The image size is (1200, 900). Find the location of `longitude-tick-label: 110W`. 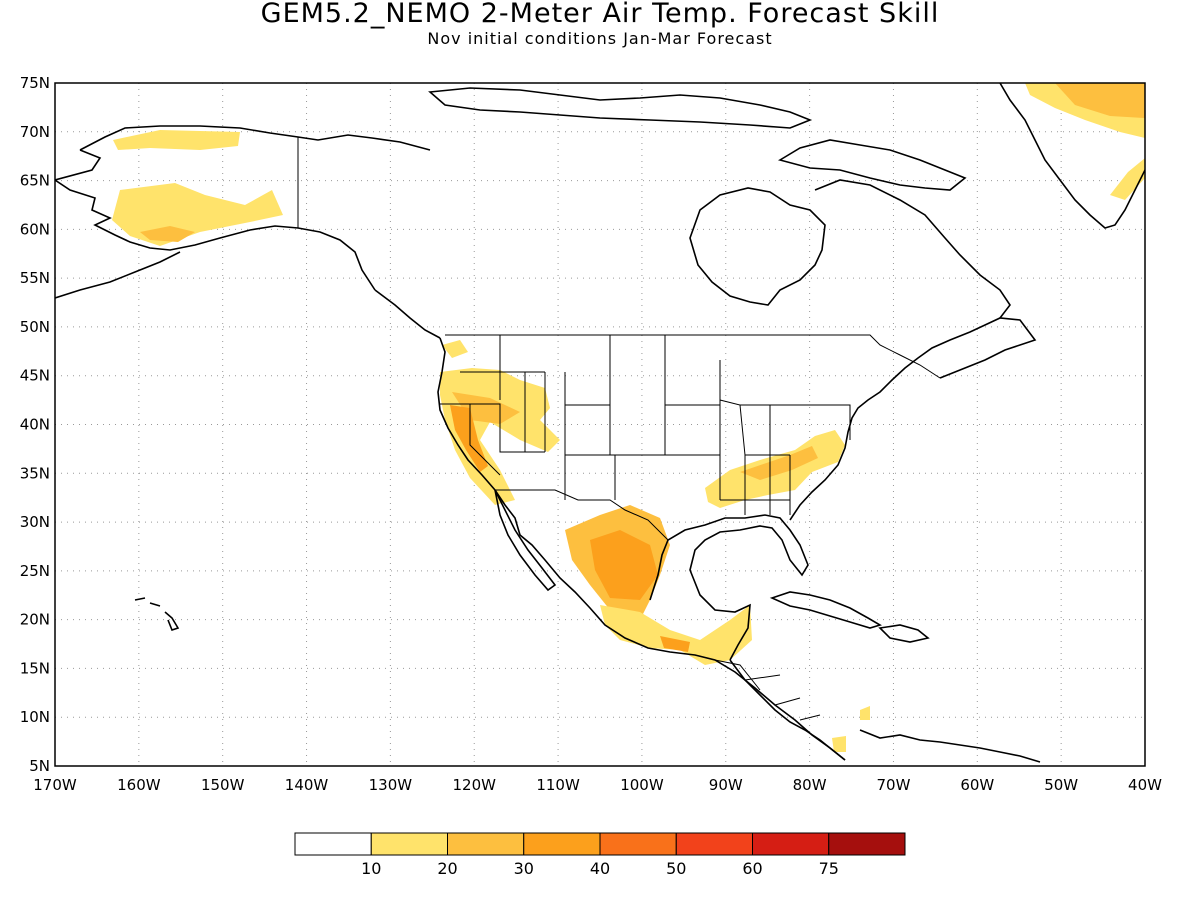

longitude-tick-label: 110W is located at coordinates (558, 785).